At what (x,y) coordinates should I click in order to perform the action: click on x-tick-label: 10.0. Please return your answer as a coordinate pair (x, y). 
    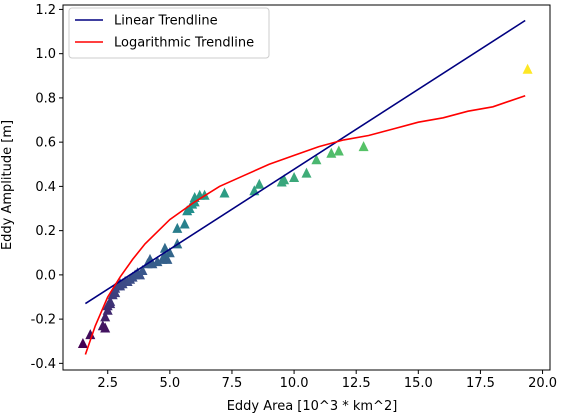
    Looking at the image, I should click on (294, 383).